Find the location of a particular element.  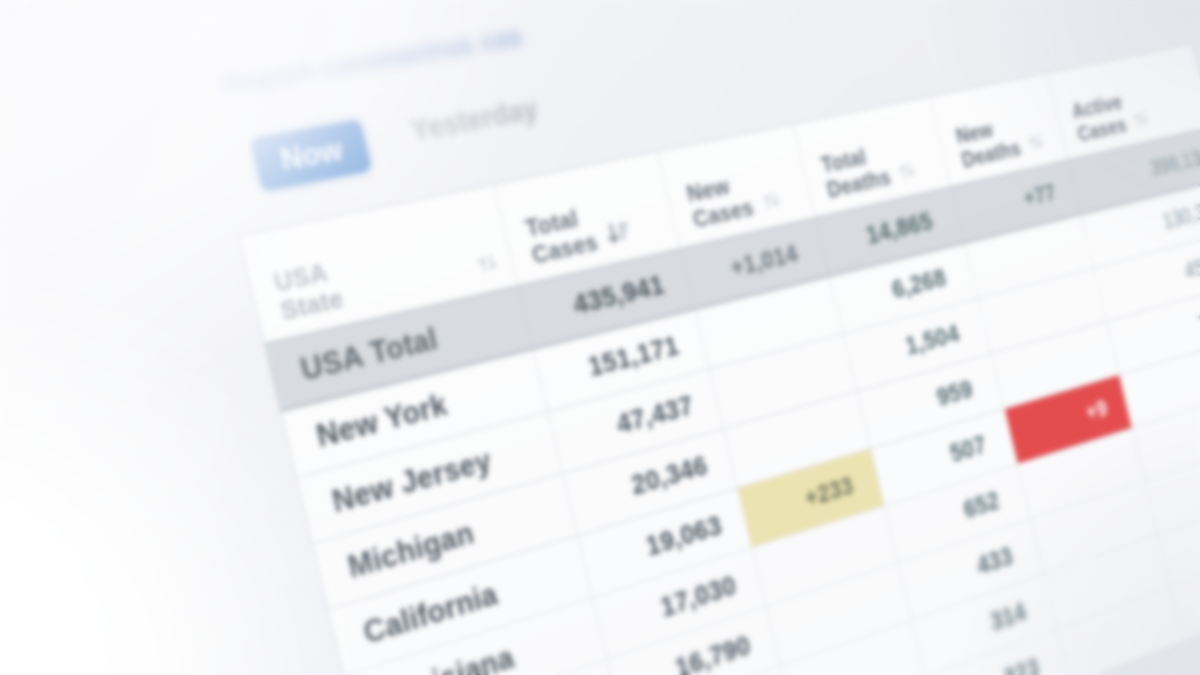

now-tab-button: Now is located at coordinates (311, 155).